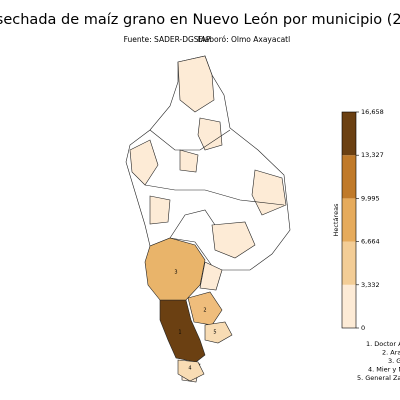 The width and height of the screenshot is (400, 400). Describe the element at coordinates (336, 220) in the screenshot. I see `colorbar-label: Hectáreas` at that location.